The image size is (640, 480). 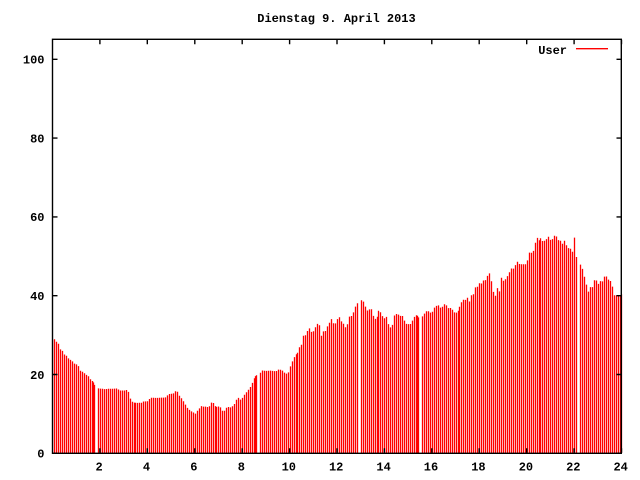 What do you see at coordinates (193, 467) in the screenshot?
I see `svg-text: 6` at bounding box center [193, 467].